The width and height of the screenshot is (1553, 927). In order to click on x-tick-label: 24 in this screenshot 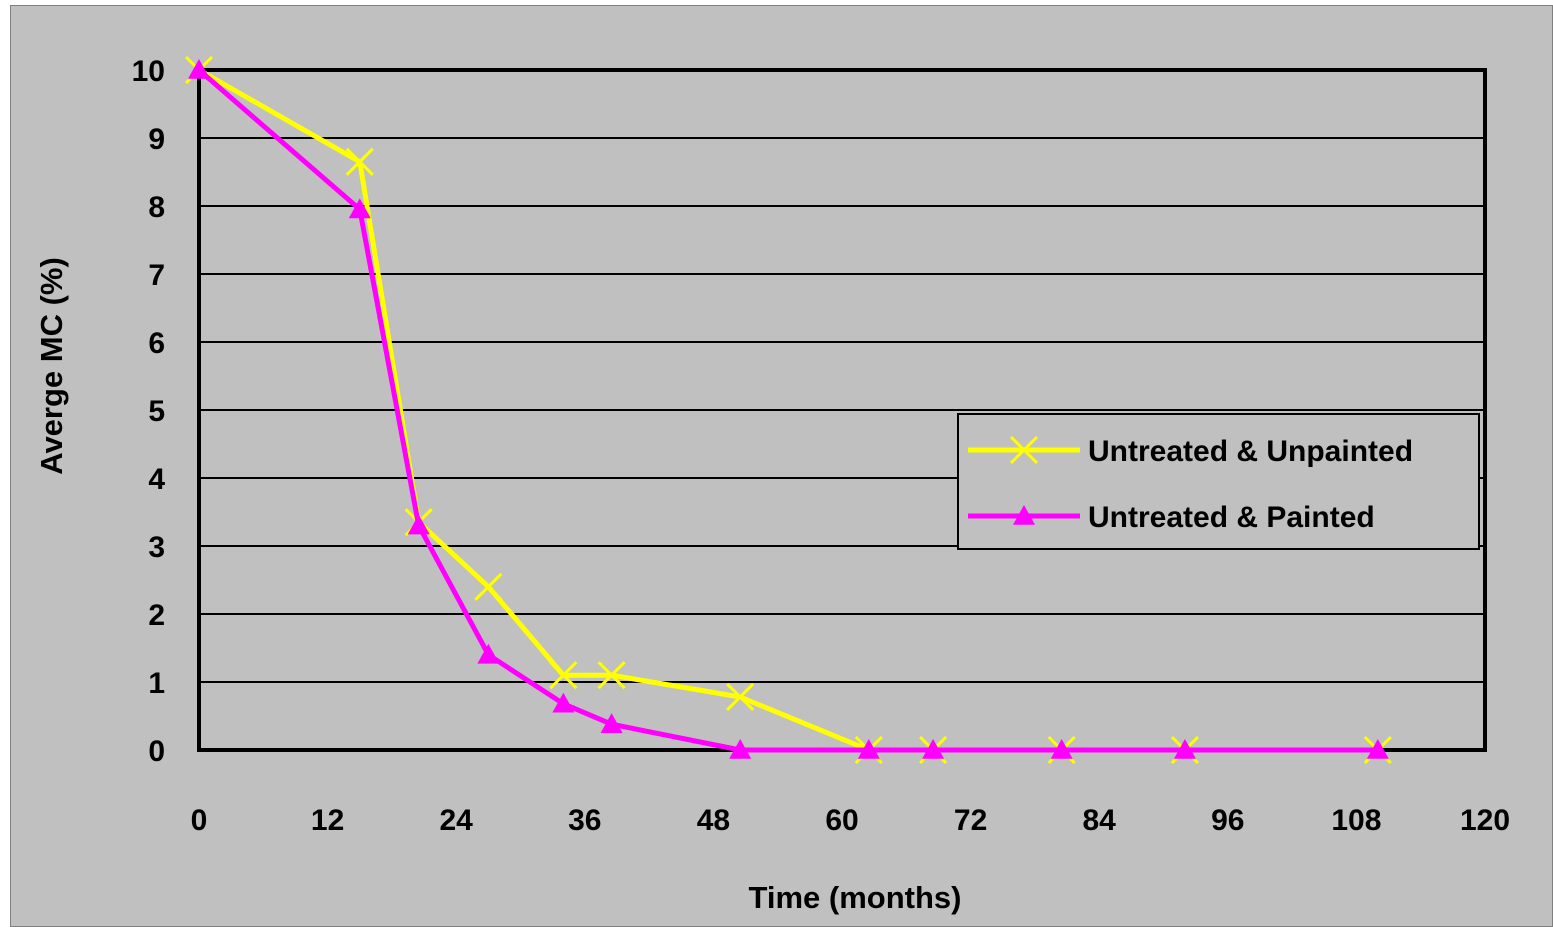, I will do `click(457, 820)`.